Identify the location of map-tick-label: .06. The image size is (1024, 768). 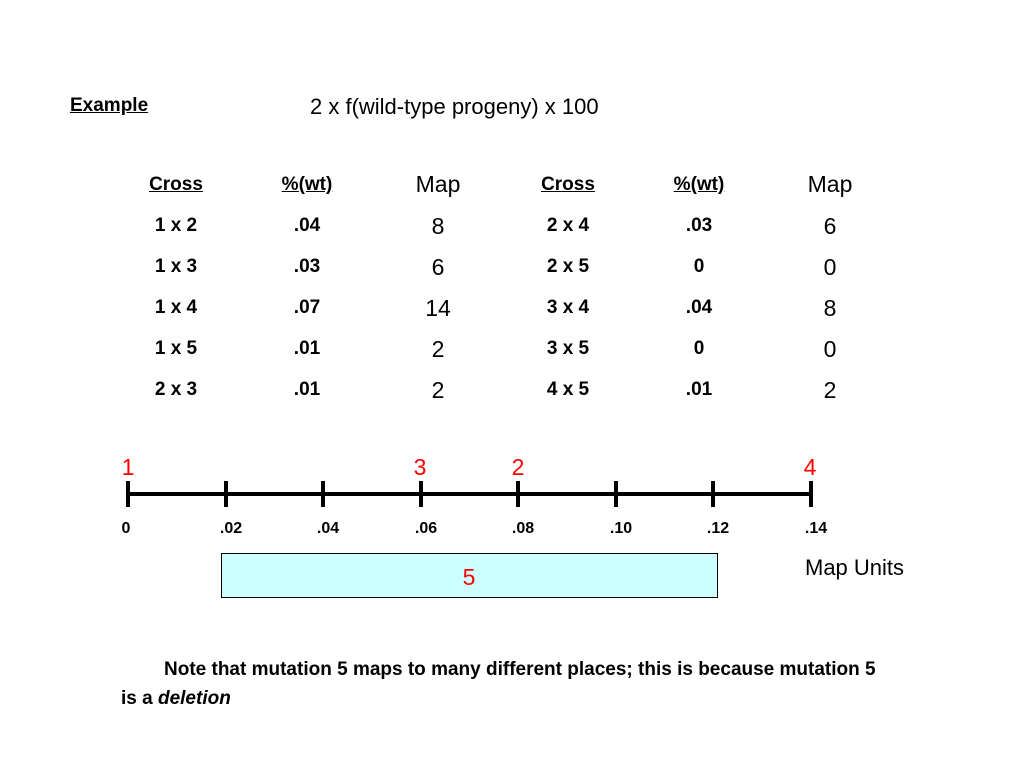
(426, 528).